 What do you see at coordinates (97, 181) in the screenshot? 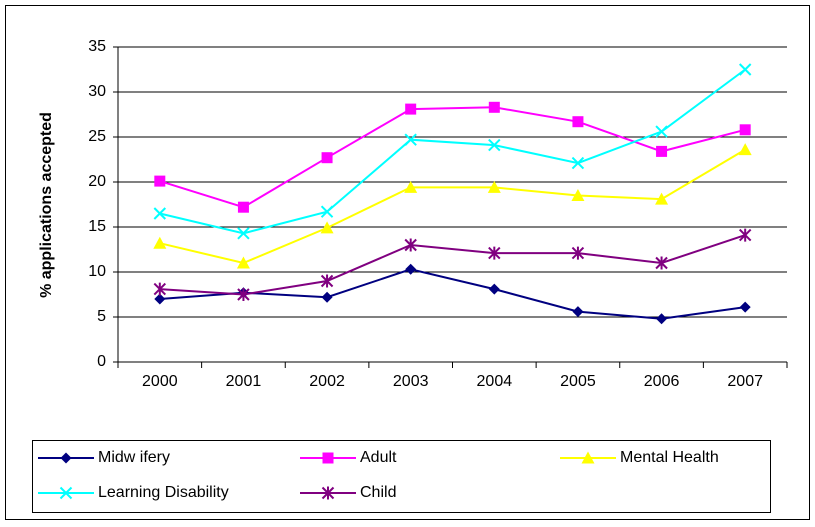
I see `y-tick-label: 20` at bounding box center [97, 181].